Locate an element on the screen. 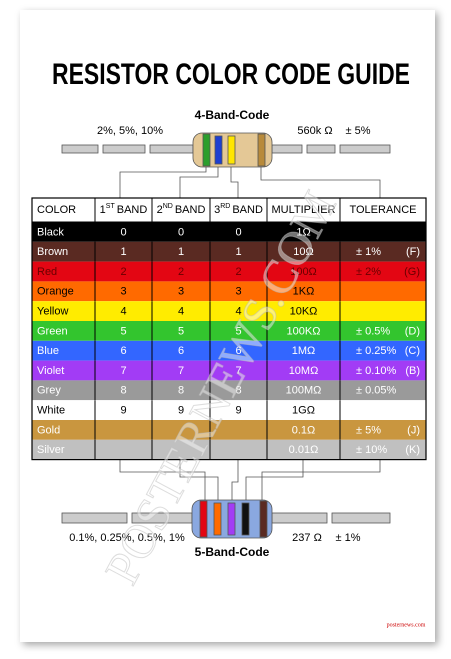  example-tolerance: ± 5% is located at coordinates (358, 131).